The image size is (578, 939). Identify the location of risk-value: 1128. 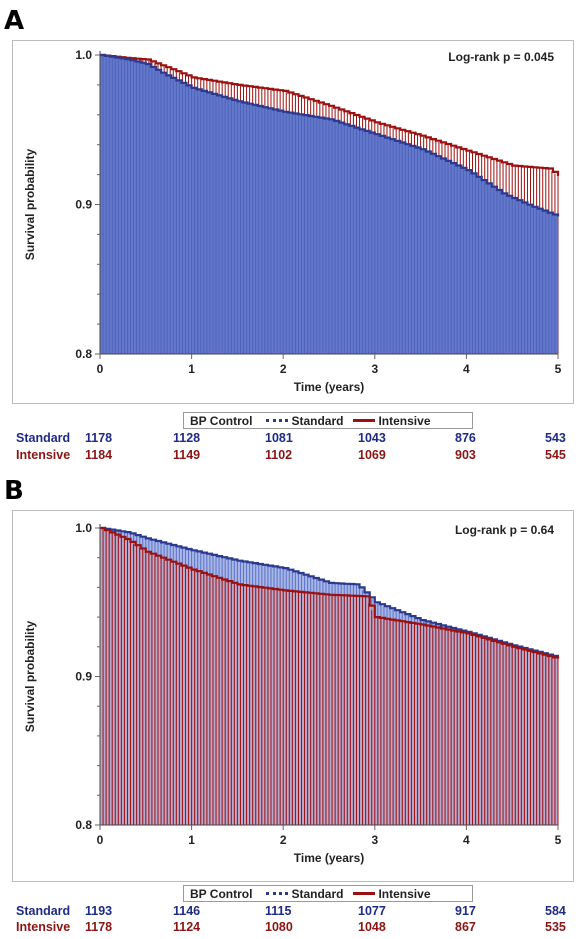
(187, 438).